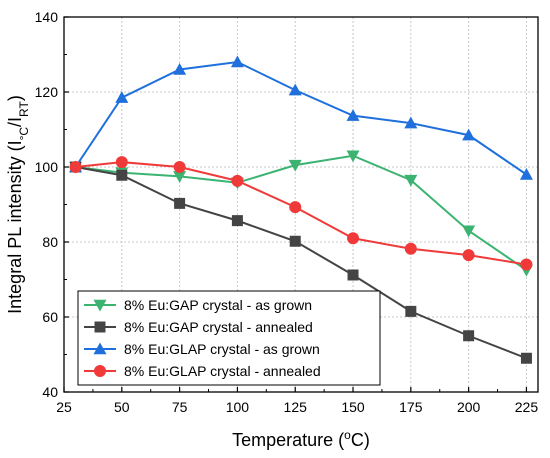  I want to click on legend-label: 8% Eu:GAP crystal - as grown, so click(218, 305).